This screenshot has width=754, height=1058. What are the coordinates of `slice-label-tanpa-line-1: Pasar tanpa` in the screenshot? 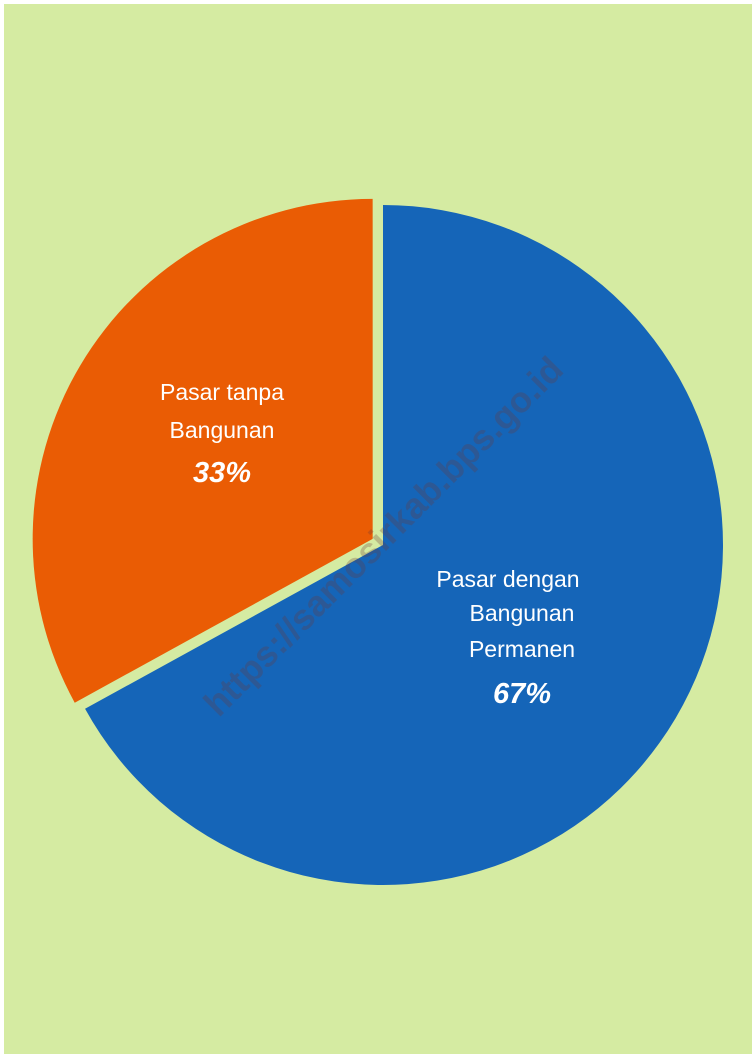 It's located at (222, 392).